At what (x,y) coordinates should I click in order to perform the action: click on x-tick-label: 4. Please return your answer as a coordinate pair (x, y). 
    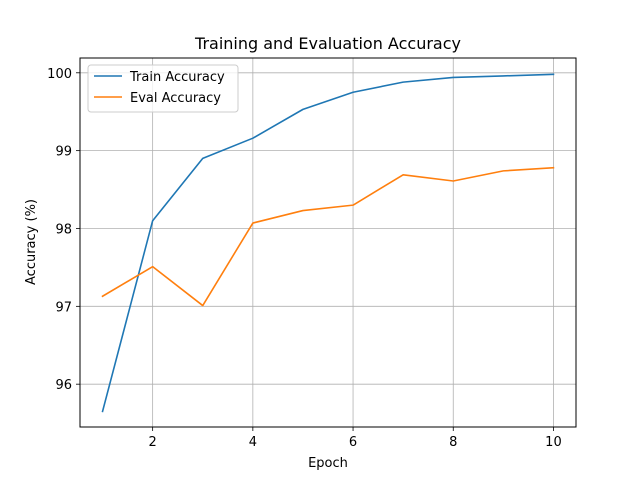
    Looking at the image, I should click on (253, 442).